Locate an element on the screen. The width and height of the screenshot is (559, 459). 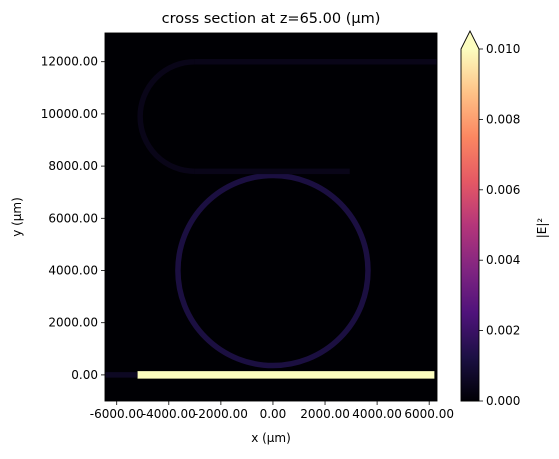
colorbar-gradient is located at coordinates (470, 225).